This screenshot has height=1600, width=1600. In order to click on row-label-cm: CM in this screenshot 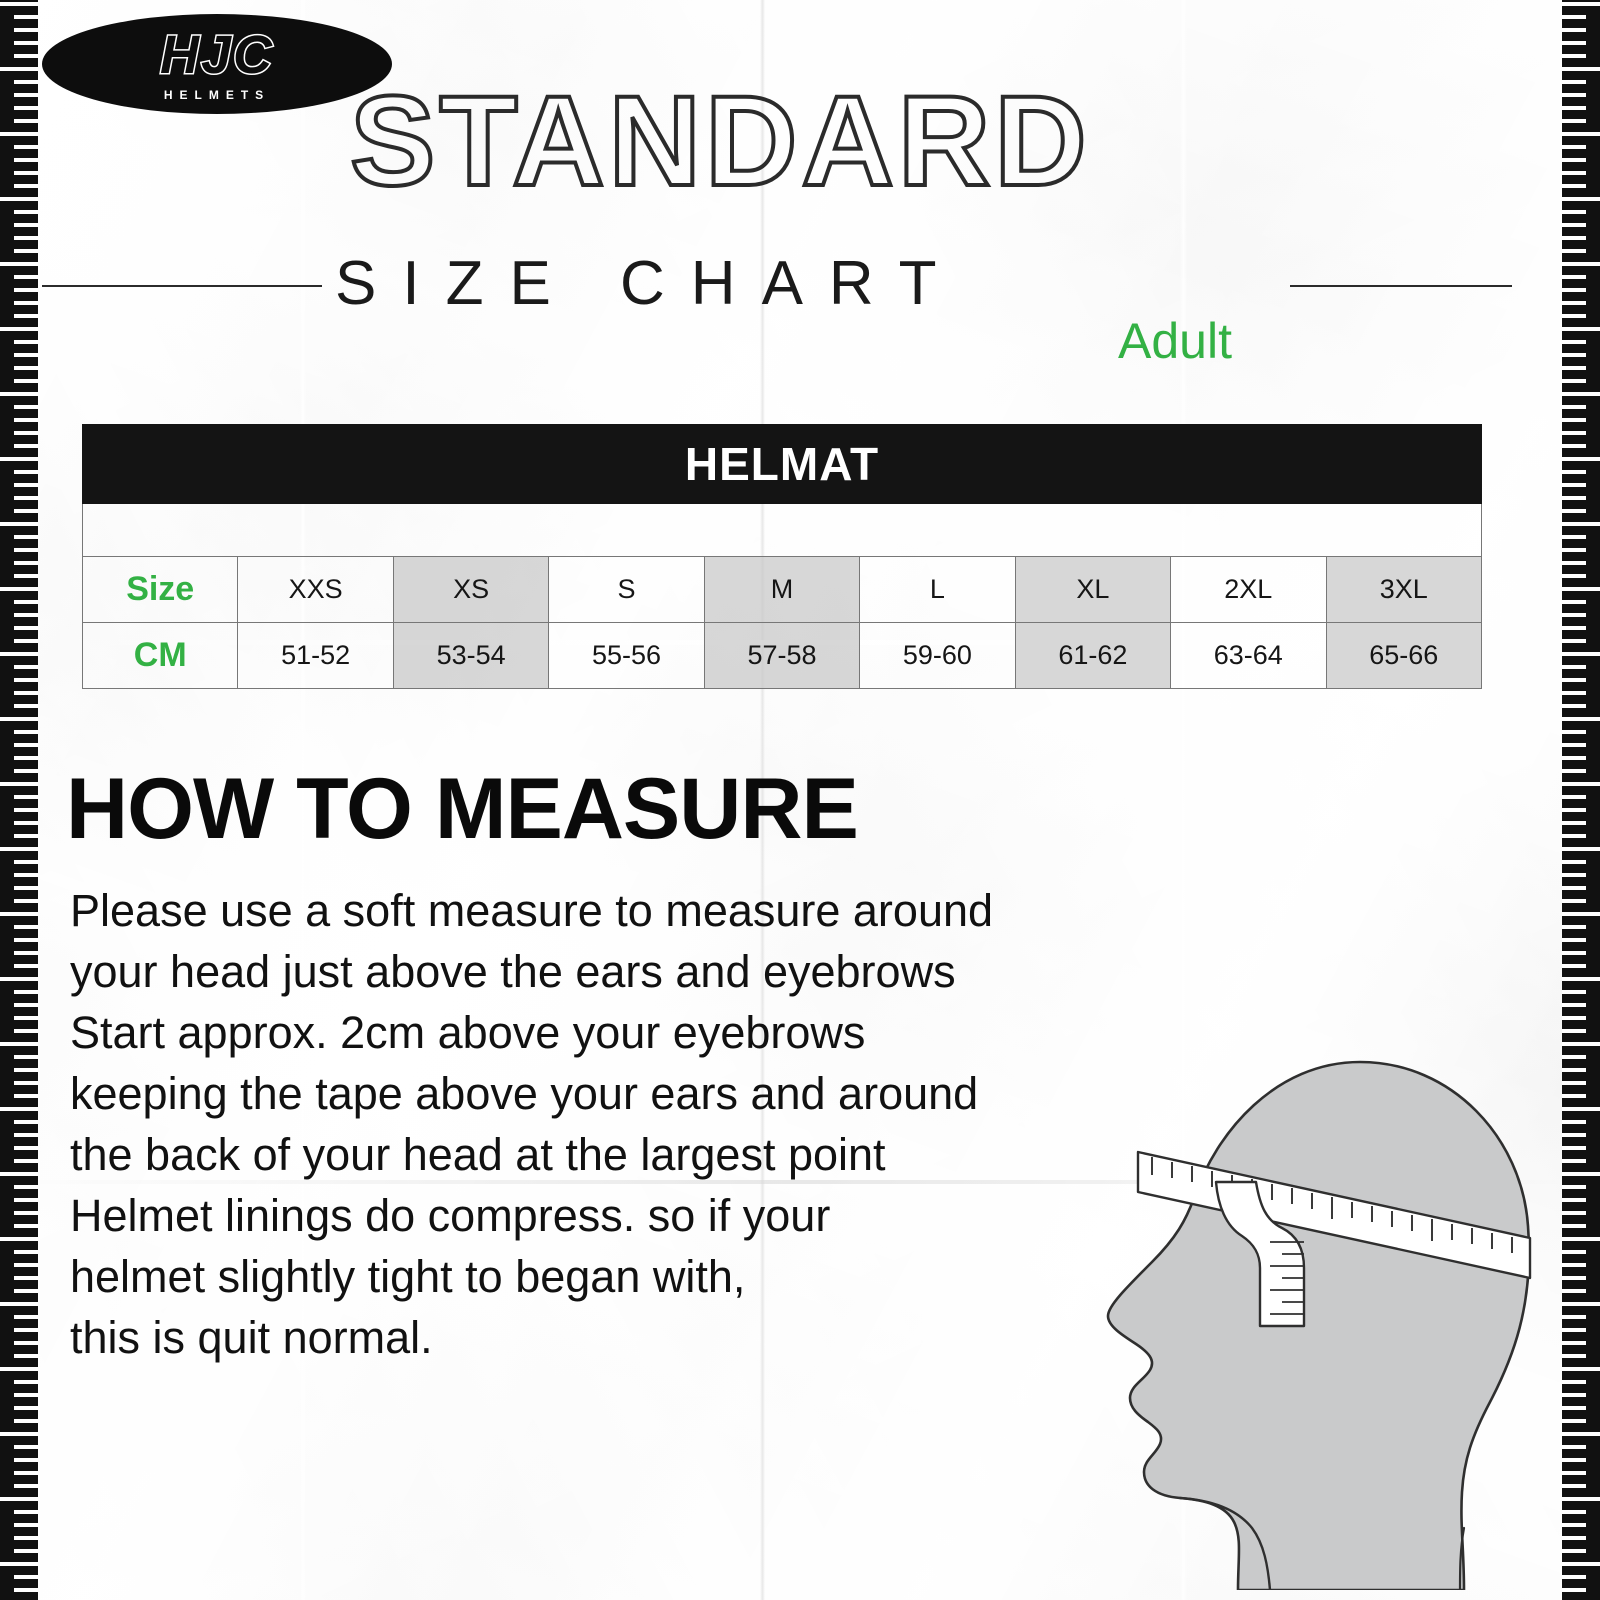, I will do `click(160, 655)`.